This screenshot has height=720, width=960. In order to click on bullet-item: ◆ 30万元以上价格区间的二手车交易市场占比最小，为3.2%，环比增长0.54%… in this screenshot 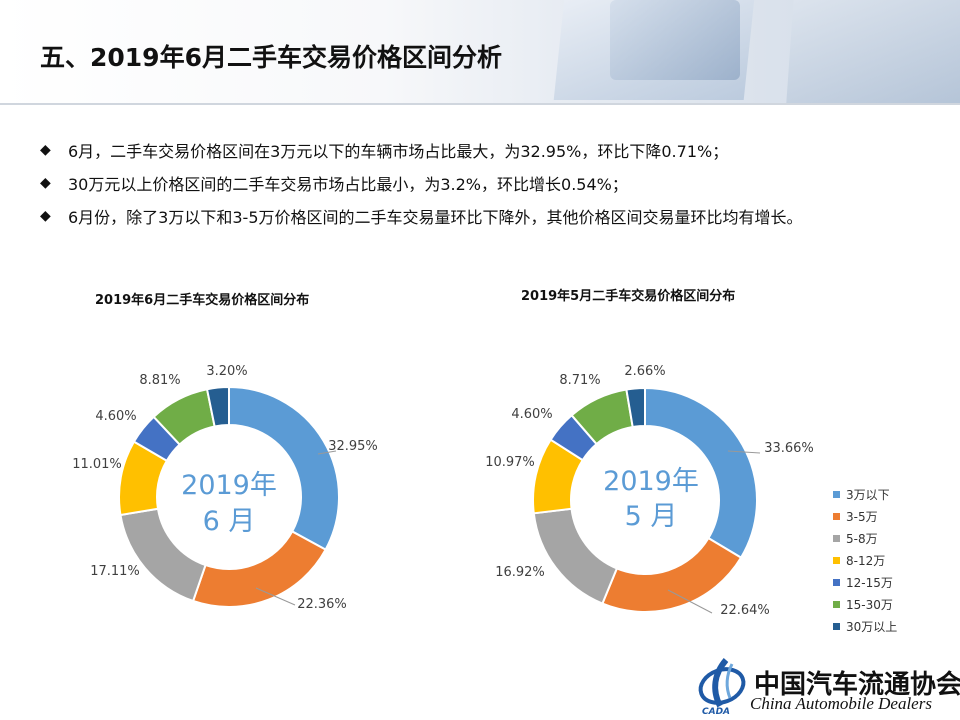, I will do `click(490, 182)`.